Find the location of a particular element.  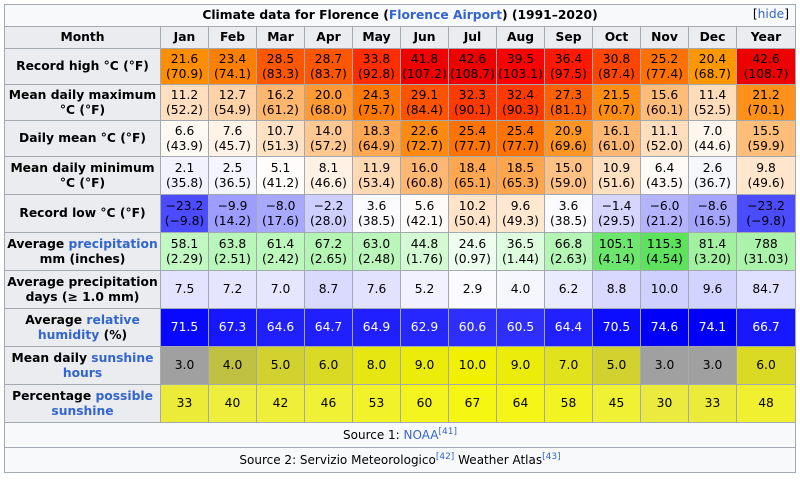

table-cell: 7.2 is located at coordinates (232, 289).